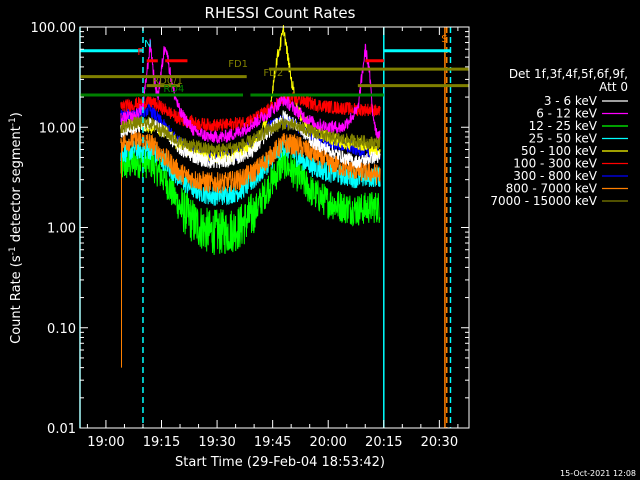 The height and width of the screenshot is (480, 640). What do you see at coordinates (567, 114) in the screenshot?
I see `legend-label-1: 6 - 12 keV` at bounding box center [567, 114].